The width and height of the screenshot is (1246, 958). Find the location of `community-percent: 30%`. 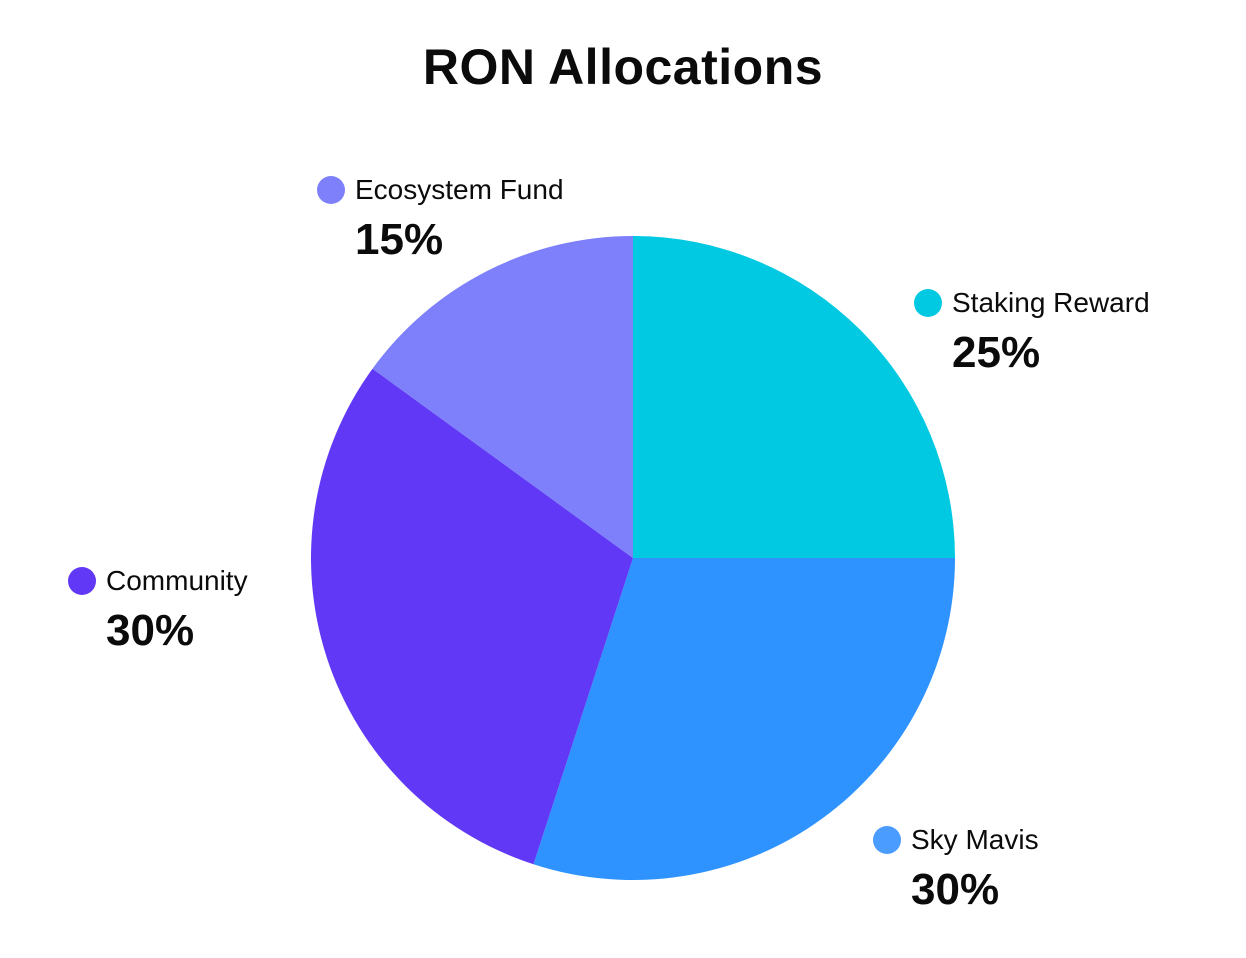

community-percent: 30% is located at coordinates (150, 630).